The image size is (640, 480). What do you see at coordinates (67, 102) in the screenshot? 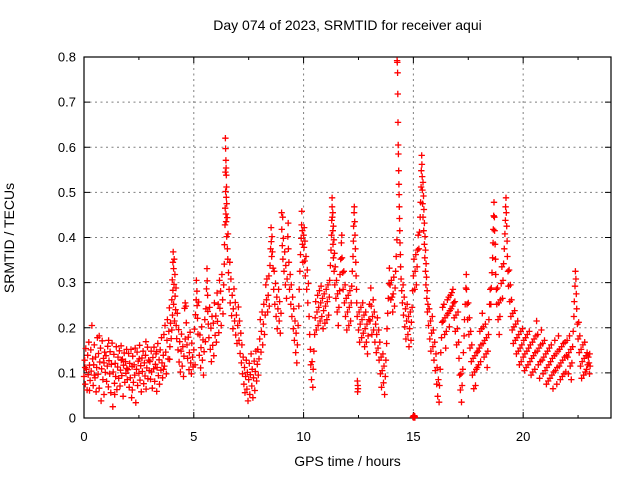
I see `y-tick-label: 0.7` at bounding box center [67, 102].